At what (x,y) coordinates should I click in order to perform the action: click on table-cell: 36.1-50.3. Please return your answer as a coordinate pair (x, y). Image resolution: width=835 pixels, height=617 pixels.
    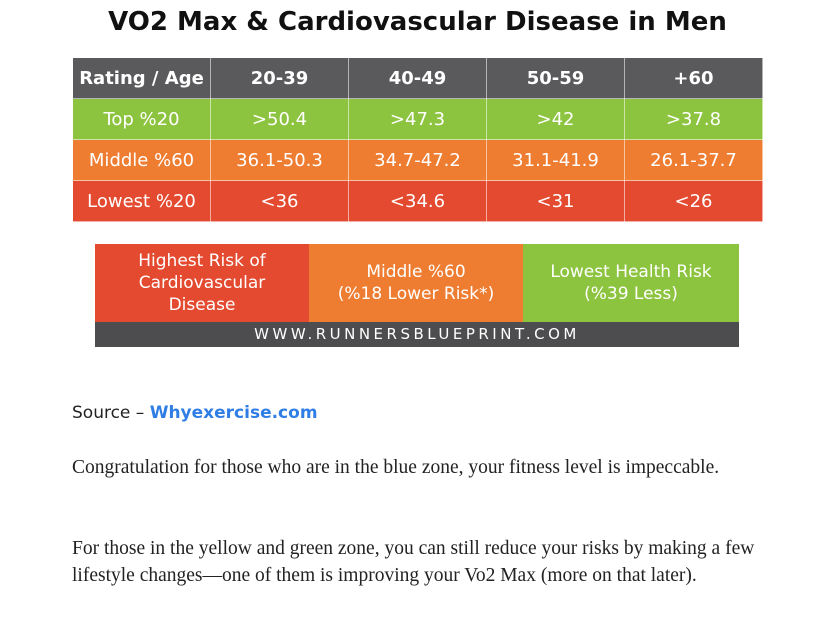
    Looking at the image, I should click on (279, 160).